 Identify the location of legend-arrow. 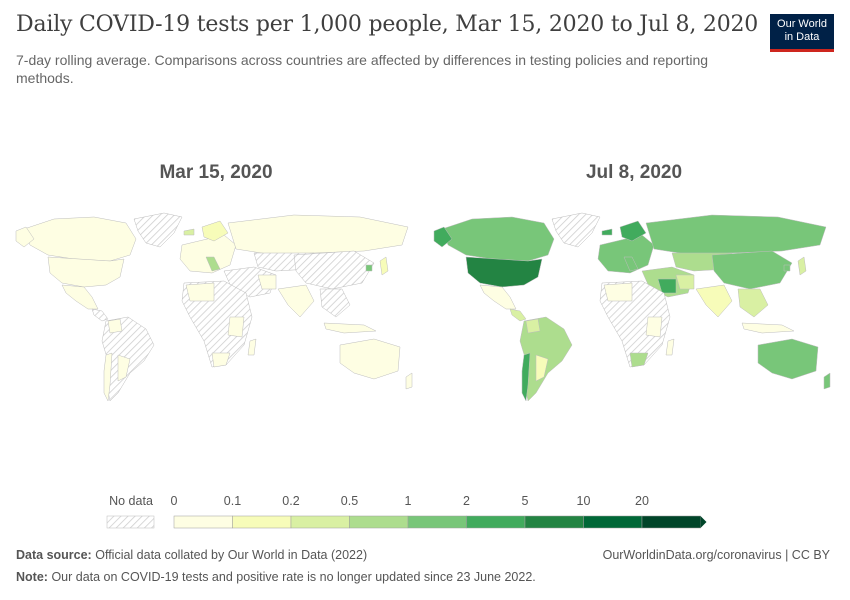
(703, 522).